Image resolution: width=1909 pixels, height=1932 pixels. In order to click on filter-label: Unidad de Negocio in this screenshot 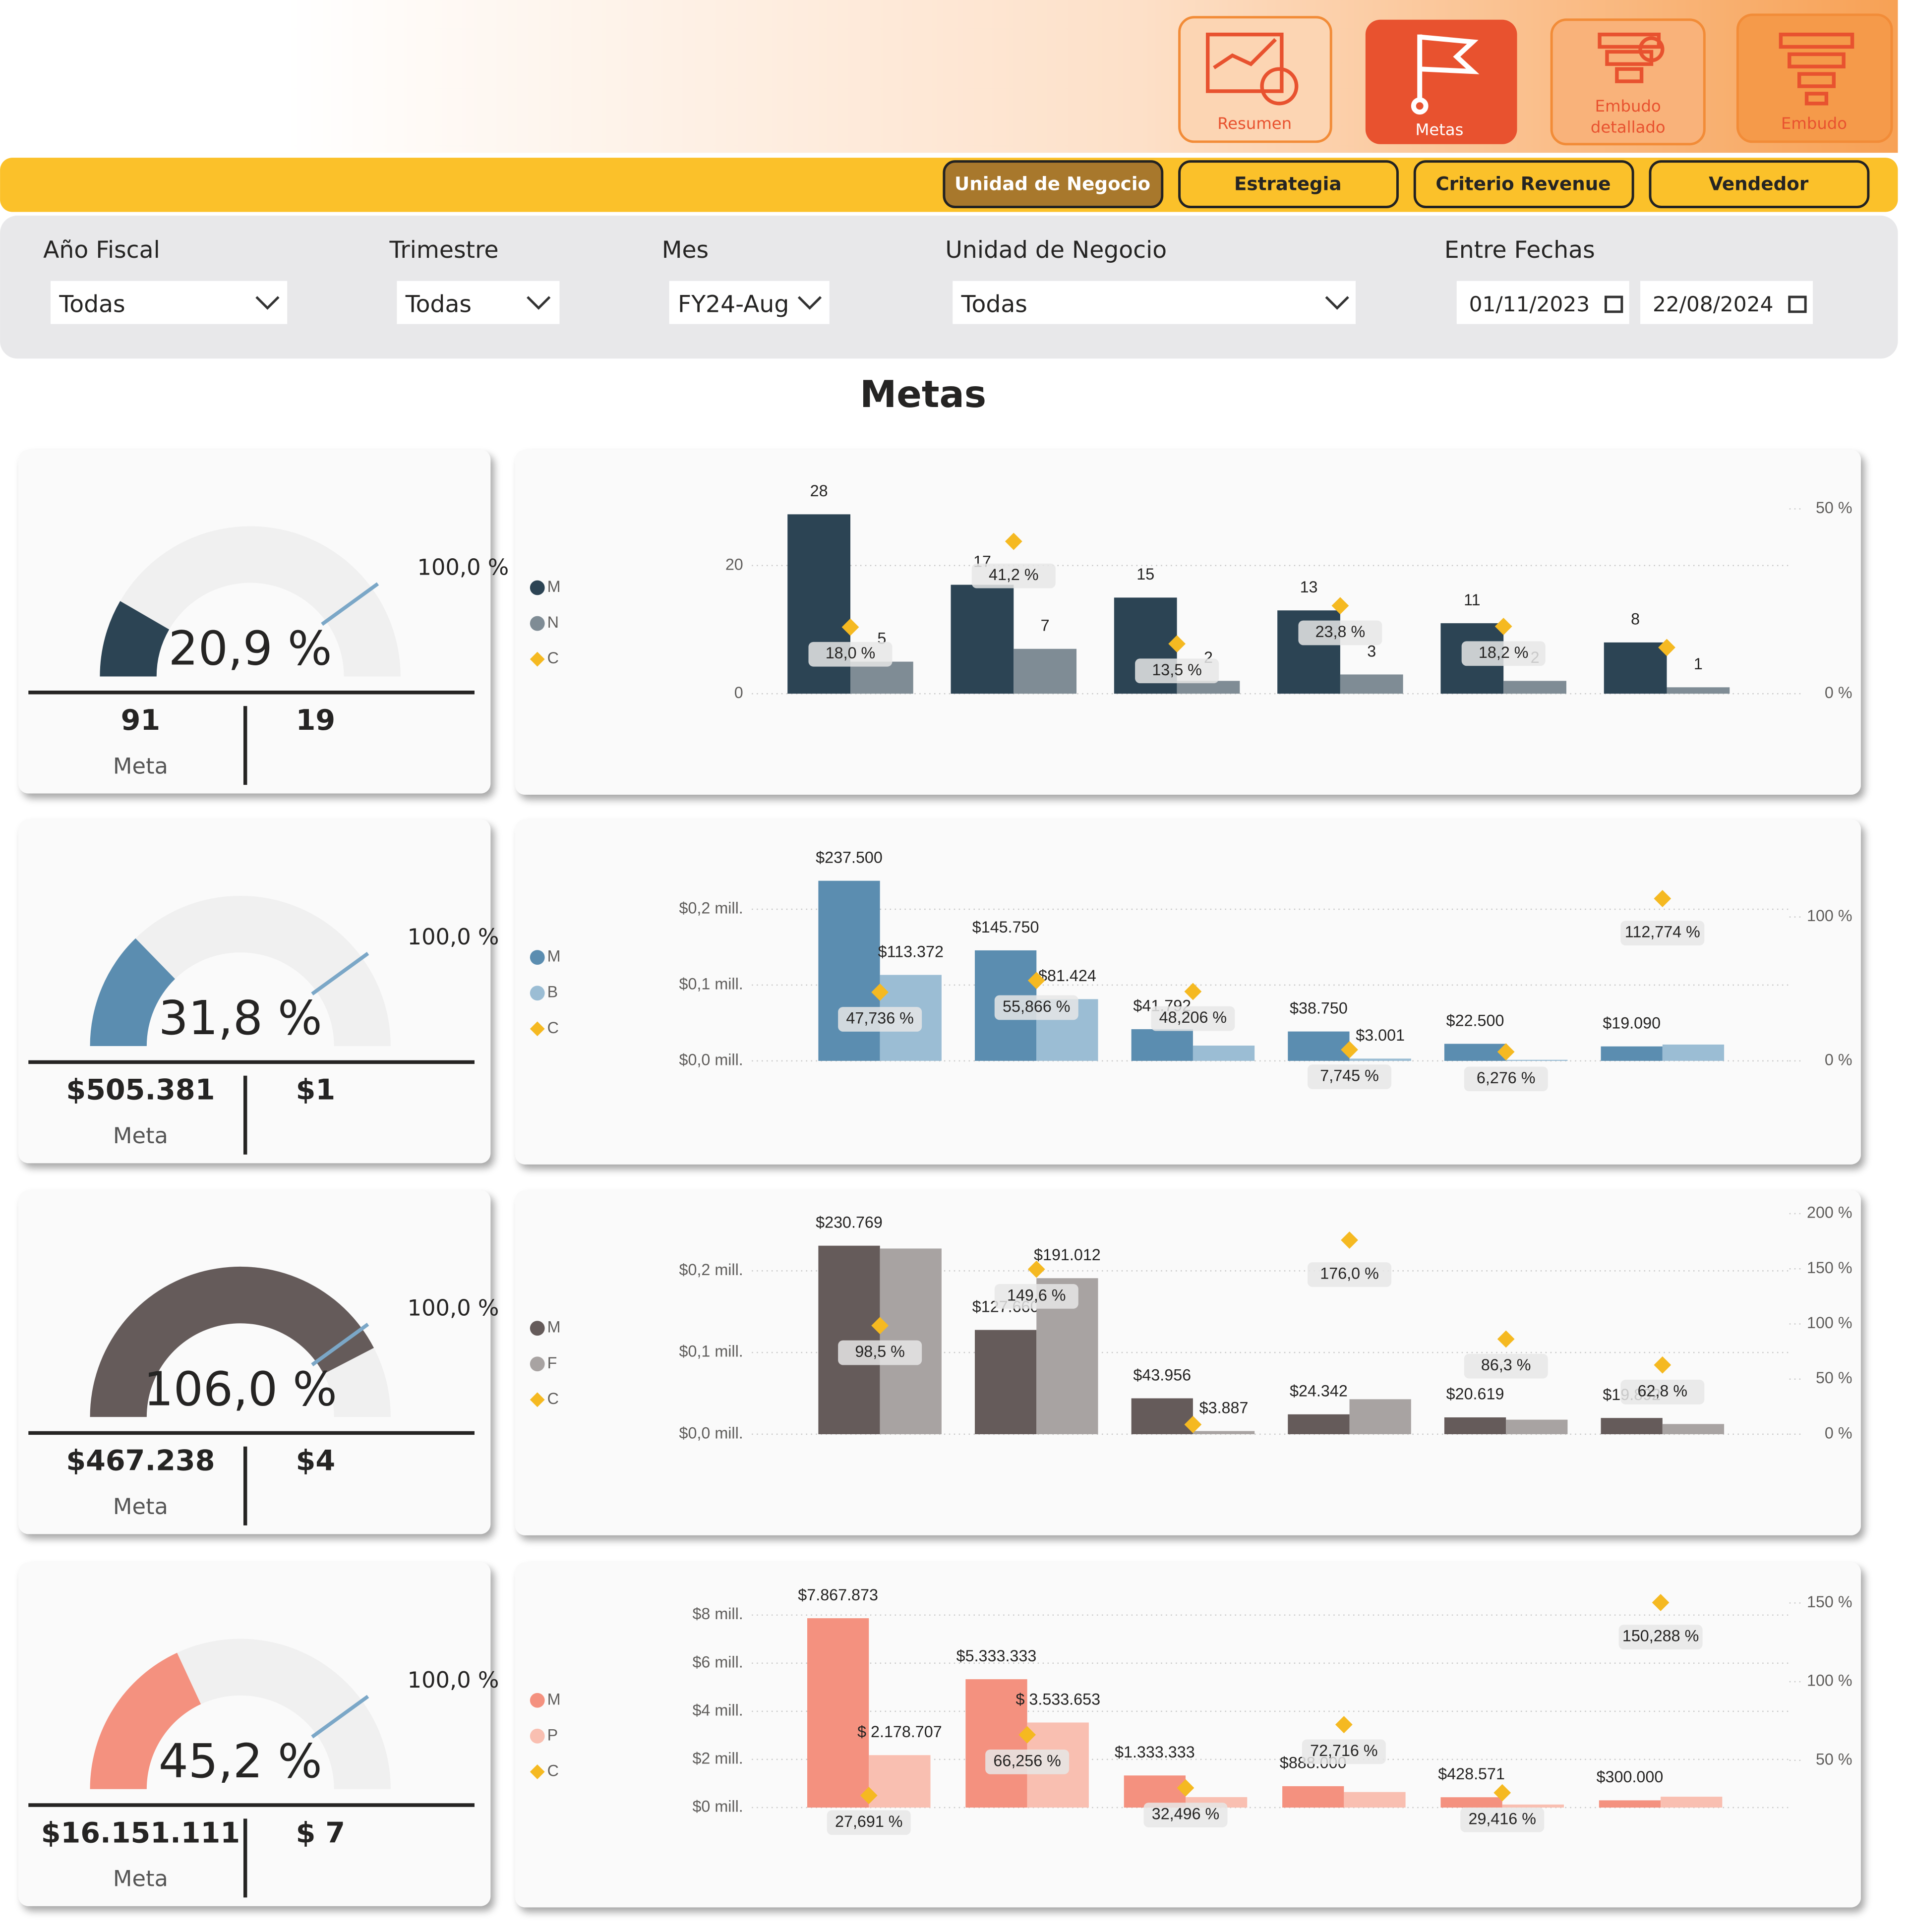, I will do `click(1056, 250)`.